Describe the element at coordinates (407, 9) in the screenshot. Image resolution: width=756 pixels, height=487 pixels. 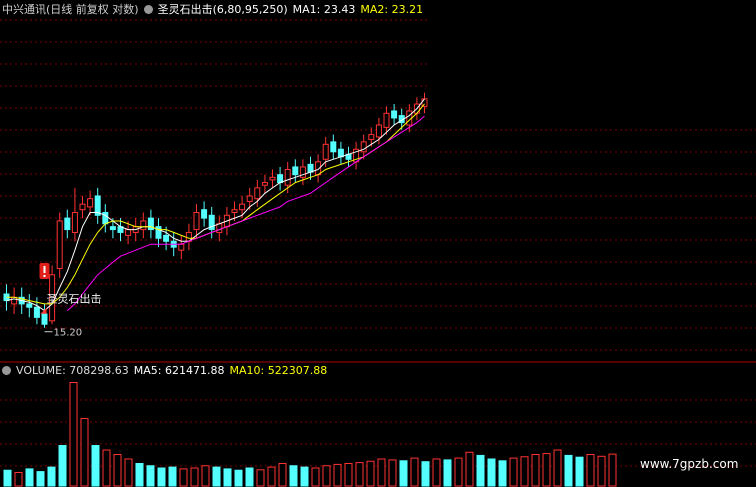
I see `legend-value: 23.21` at that location.